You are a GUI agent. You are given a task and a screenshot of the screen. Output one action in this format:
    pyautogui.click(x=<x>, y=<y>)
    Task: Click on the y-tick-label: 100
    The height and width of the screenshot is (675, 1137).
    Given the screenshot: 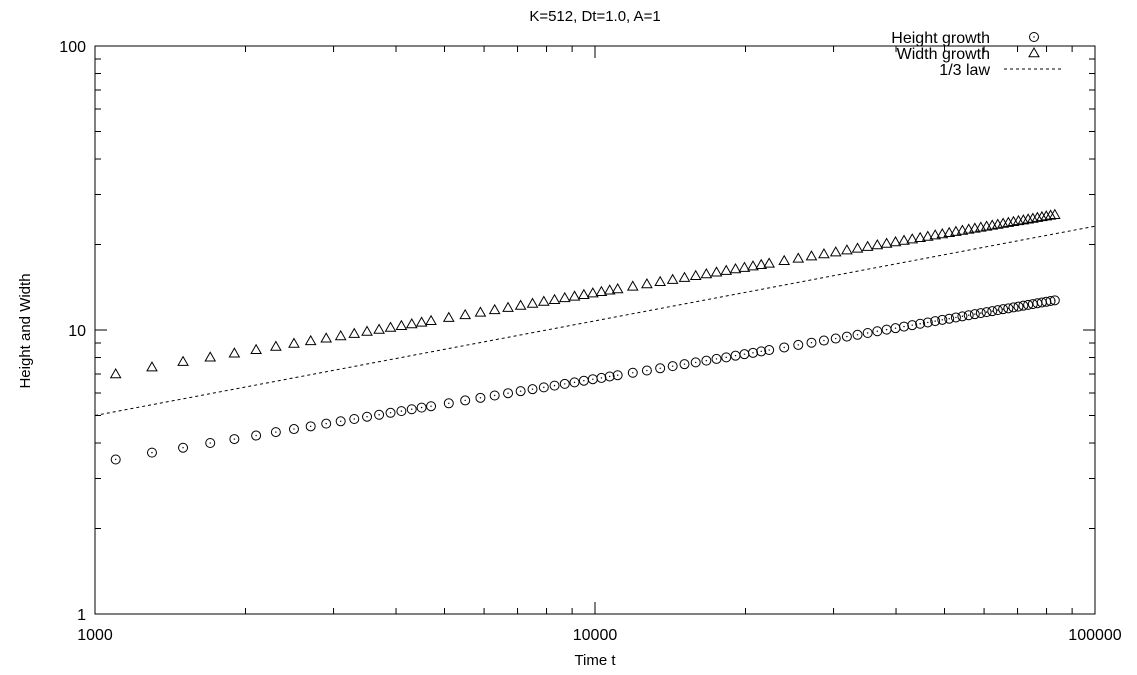 What is the action you would take?
    pyautogui.click(x=72, y=47)
    